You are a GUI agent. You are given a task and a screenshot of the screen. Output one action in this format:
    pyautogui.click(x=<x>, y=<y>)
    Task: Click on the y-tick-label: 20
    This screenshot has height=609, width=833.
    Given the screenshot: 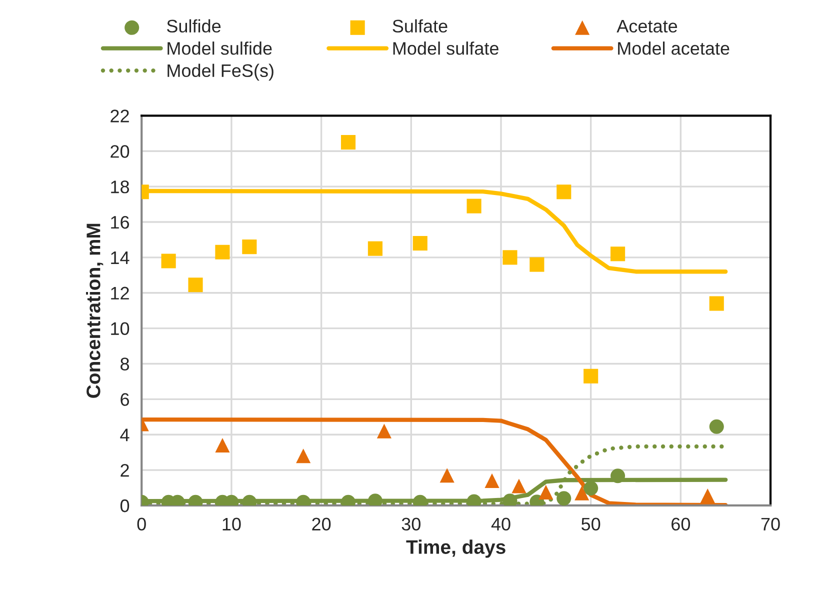 What is the action you would take?
    pyautogui.click(x=120, y=151)
    